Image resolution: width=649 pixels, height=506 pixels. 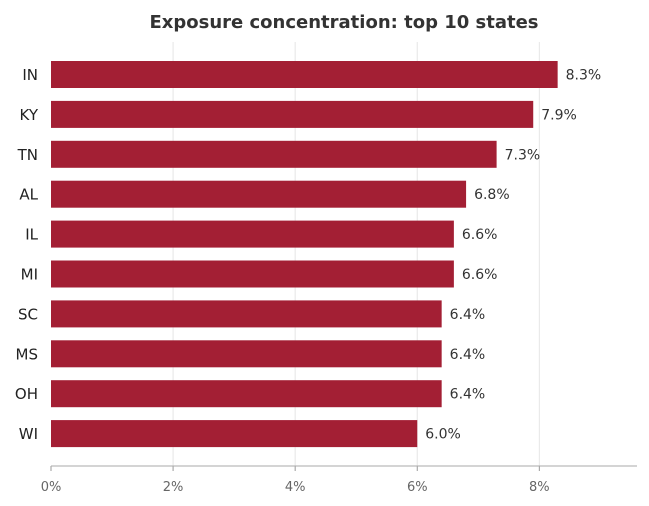 What do you see at coordinates (26, 394) in the screenshot?
I see `y-tick-label: OH` at bounding box center [26, 394].